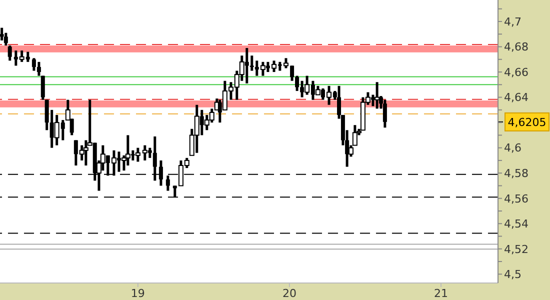 This screenshot has width=550, height=300. What do you see at coordinates (513, 148) in the screenshot?
I see `y-tick-label: 4,6` at bounding box center [513, 148].